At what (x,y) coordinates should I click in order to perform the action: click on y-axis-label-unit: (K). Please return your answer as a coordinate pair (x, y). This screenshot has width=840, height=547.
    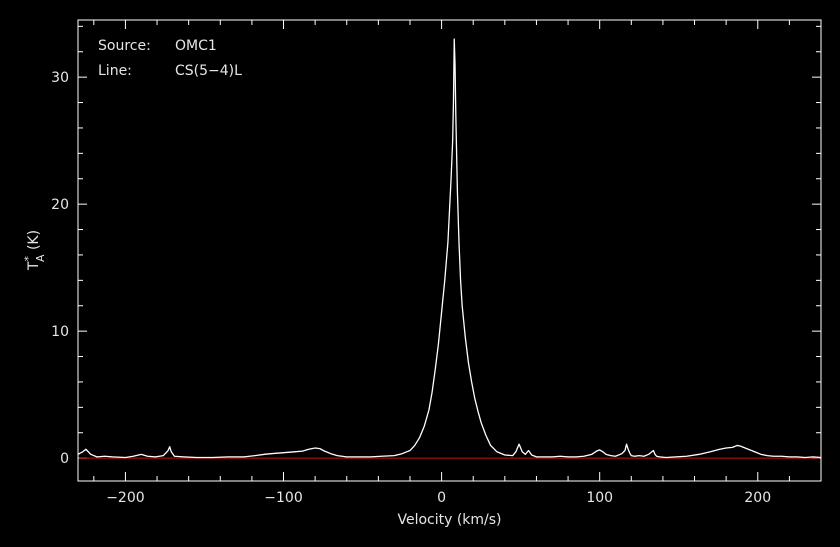
    Looking at the image, I should click on (34, 242).